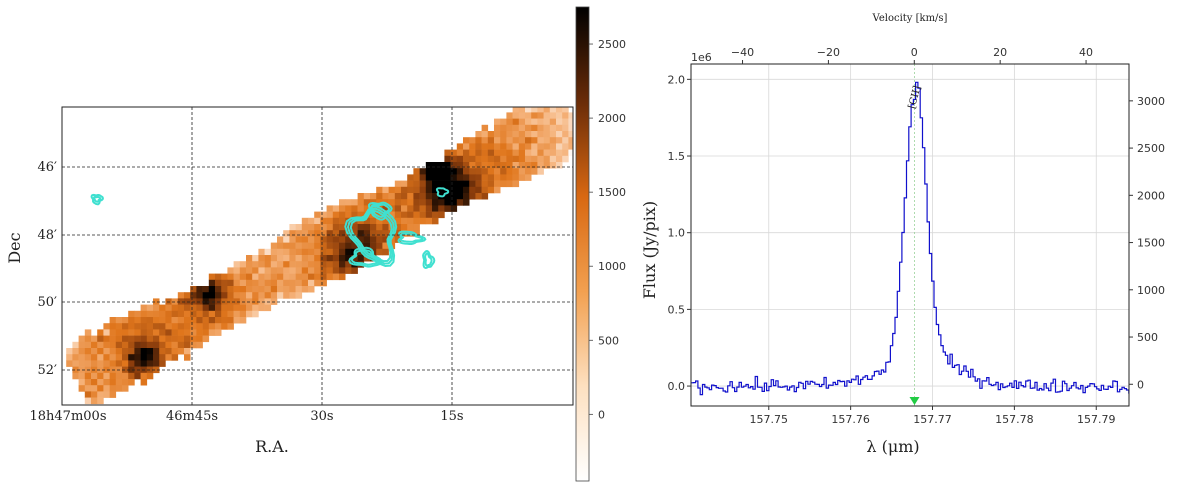 The height and width of the screenshot is (487, 1200). Describe the element at coordinates (600, 244) in the screenshot. I see `colorbar: 0 500 1000 1500 2000 2500` at that location.